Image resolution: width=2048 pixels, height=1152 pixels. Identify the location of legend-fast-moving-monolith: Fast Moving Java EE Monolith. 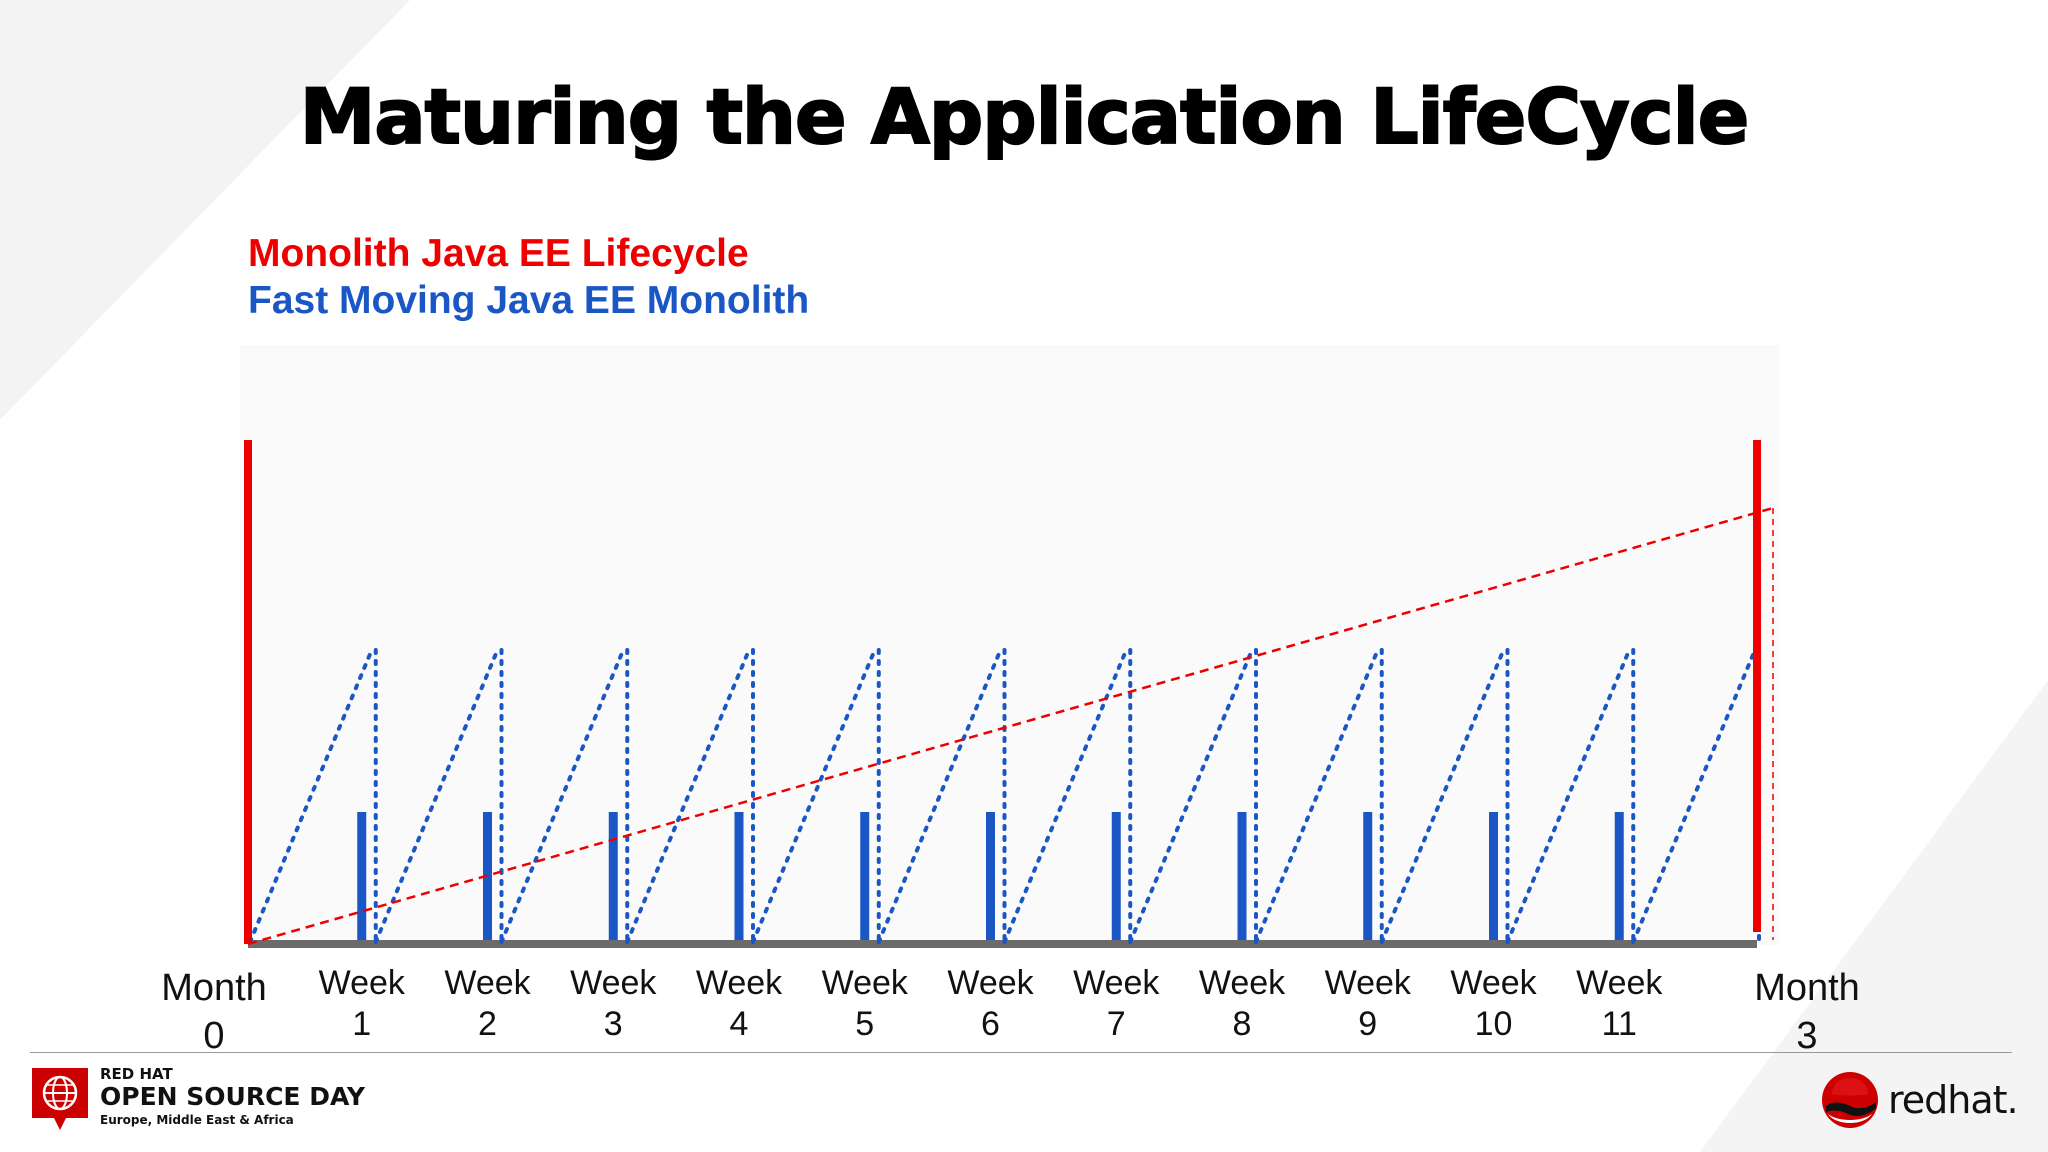
(529, 300).